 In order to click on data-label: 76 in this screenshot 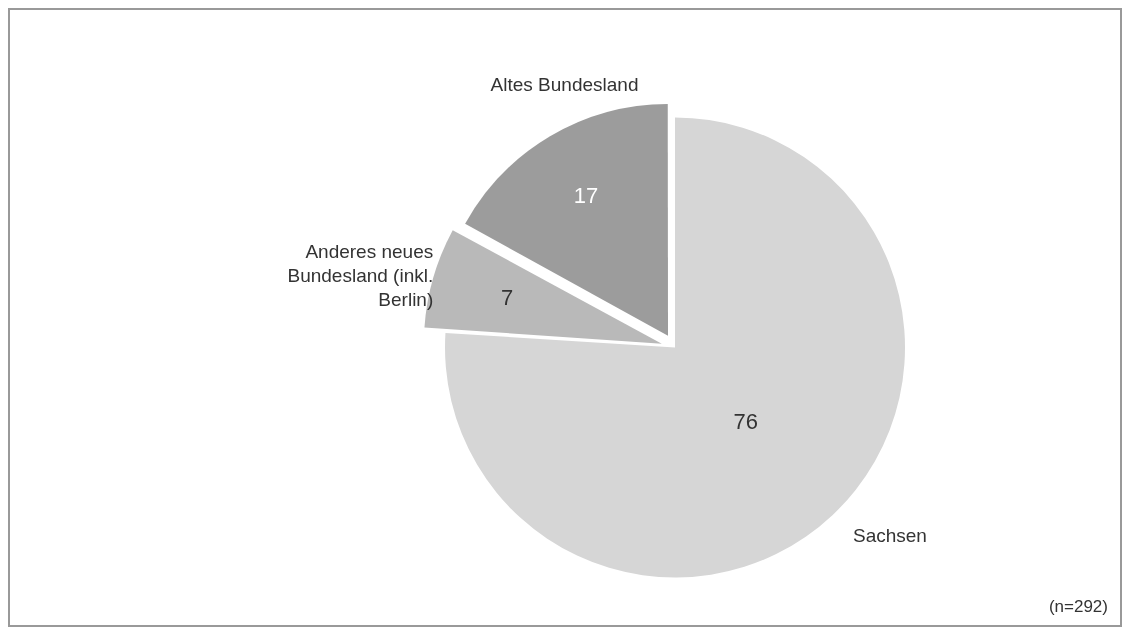, I will do `click(746, 422)`.